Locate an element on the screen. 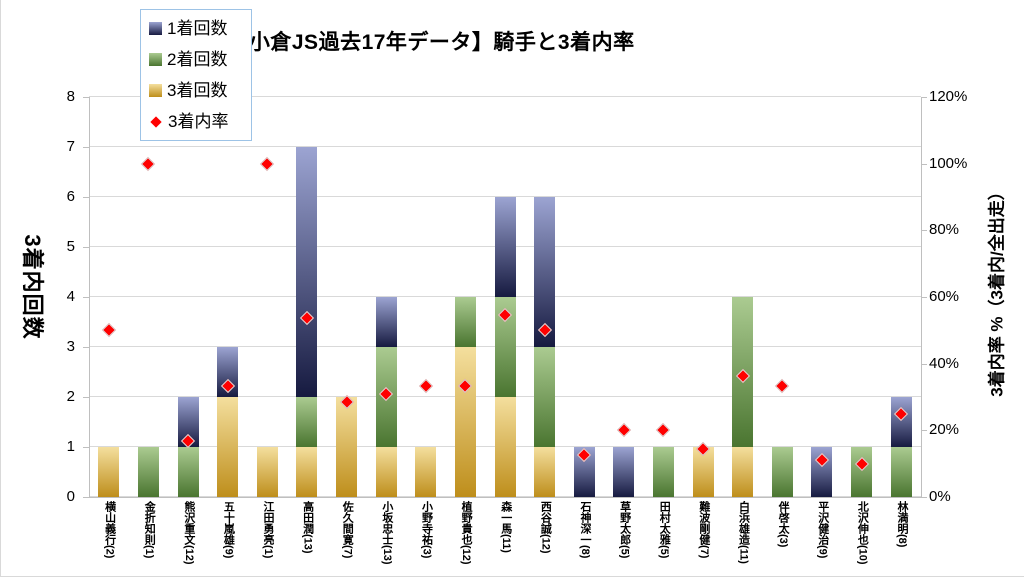 The image size is (1024, 577). legend-swatch-2着回数 is located at coordinates (155, 59).